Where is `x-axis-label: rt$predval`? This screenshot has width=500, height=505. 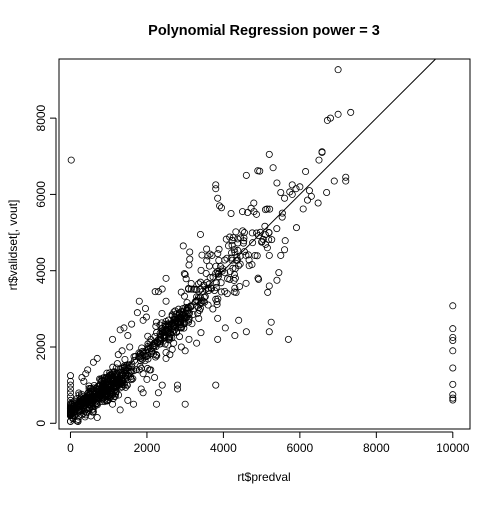 x-axis-label: rt$predval is located at coordinates (263, 477).